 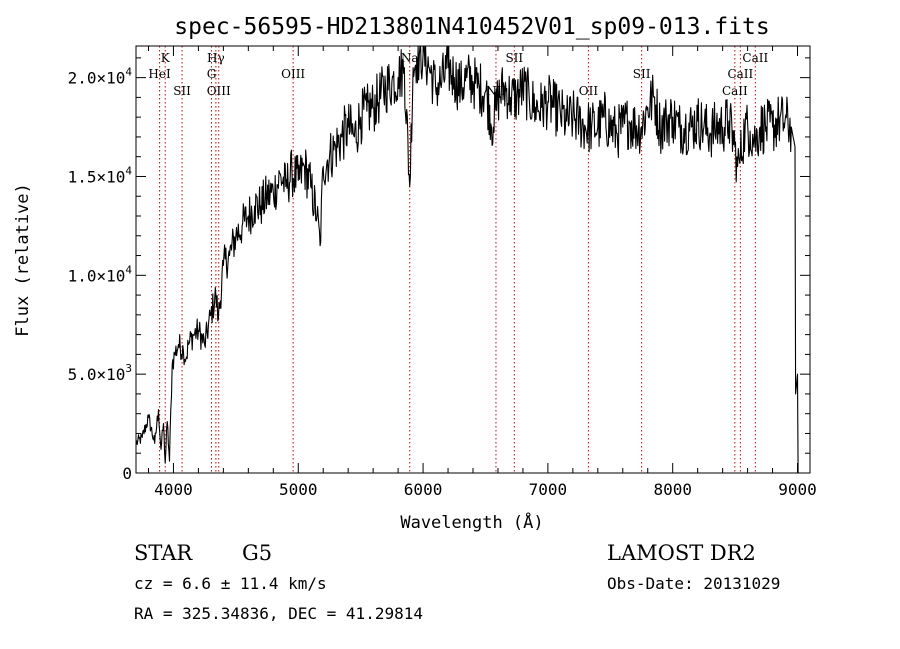 What do you see at coordinates (681, 553) in the screenshot?
I see `survey-name: LAMOST DR2` at bounding box center [681, 553].